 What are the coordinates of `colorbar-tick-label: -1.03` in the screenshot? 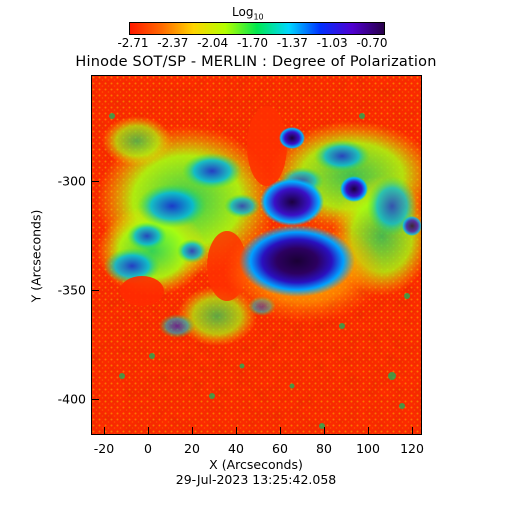 It's located at (332, 43).